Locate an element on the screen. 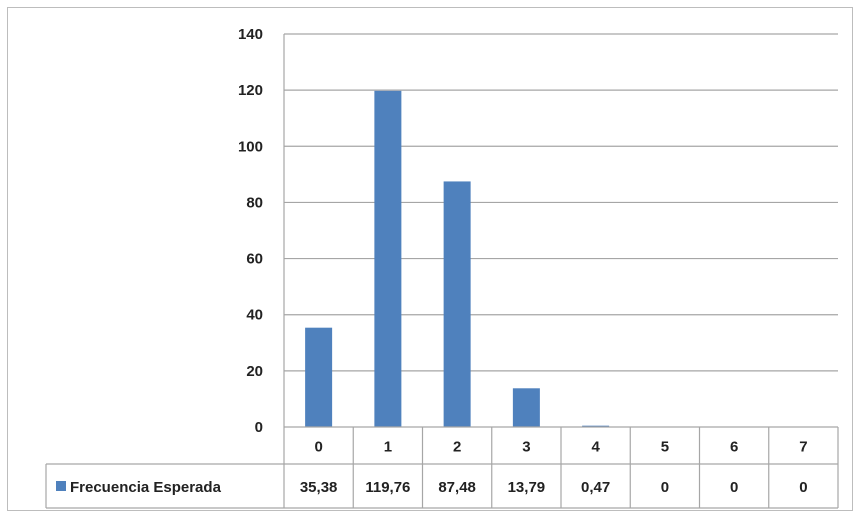 The width and height of the screenshot is (862, 518). legend-label: Frecuencia Esperada is located at coordinates (146, 487).